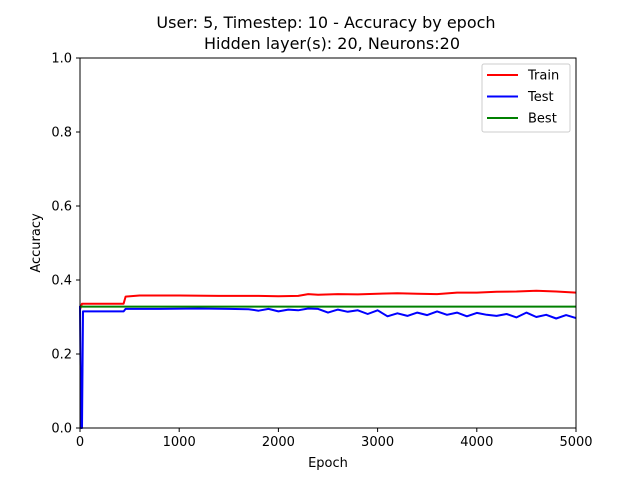 The width and height of the screenshot is (640, 480). What do you see at coordinates (61, 281) in the screenshot?
I see `y-tick-label: 0.4` at bounding box center [61, 281].